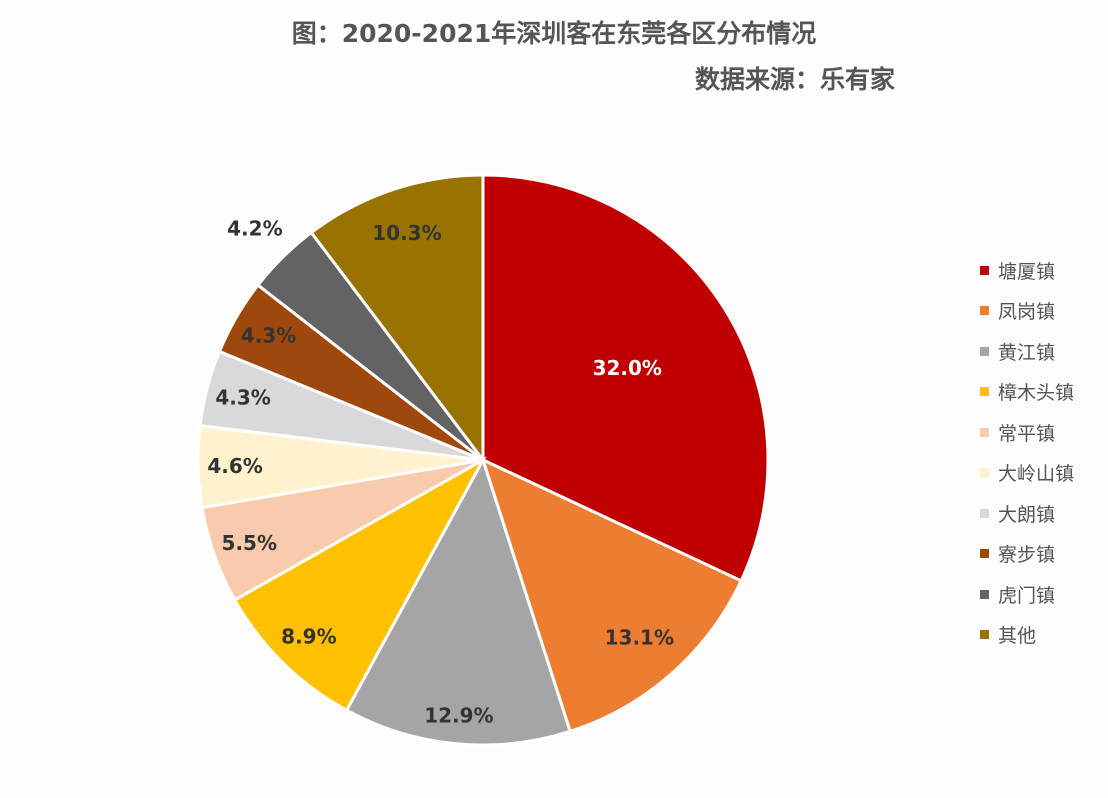  I want to click on legend-item: 凤岗镇, so click(1027, 311).